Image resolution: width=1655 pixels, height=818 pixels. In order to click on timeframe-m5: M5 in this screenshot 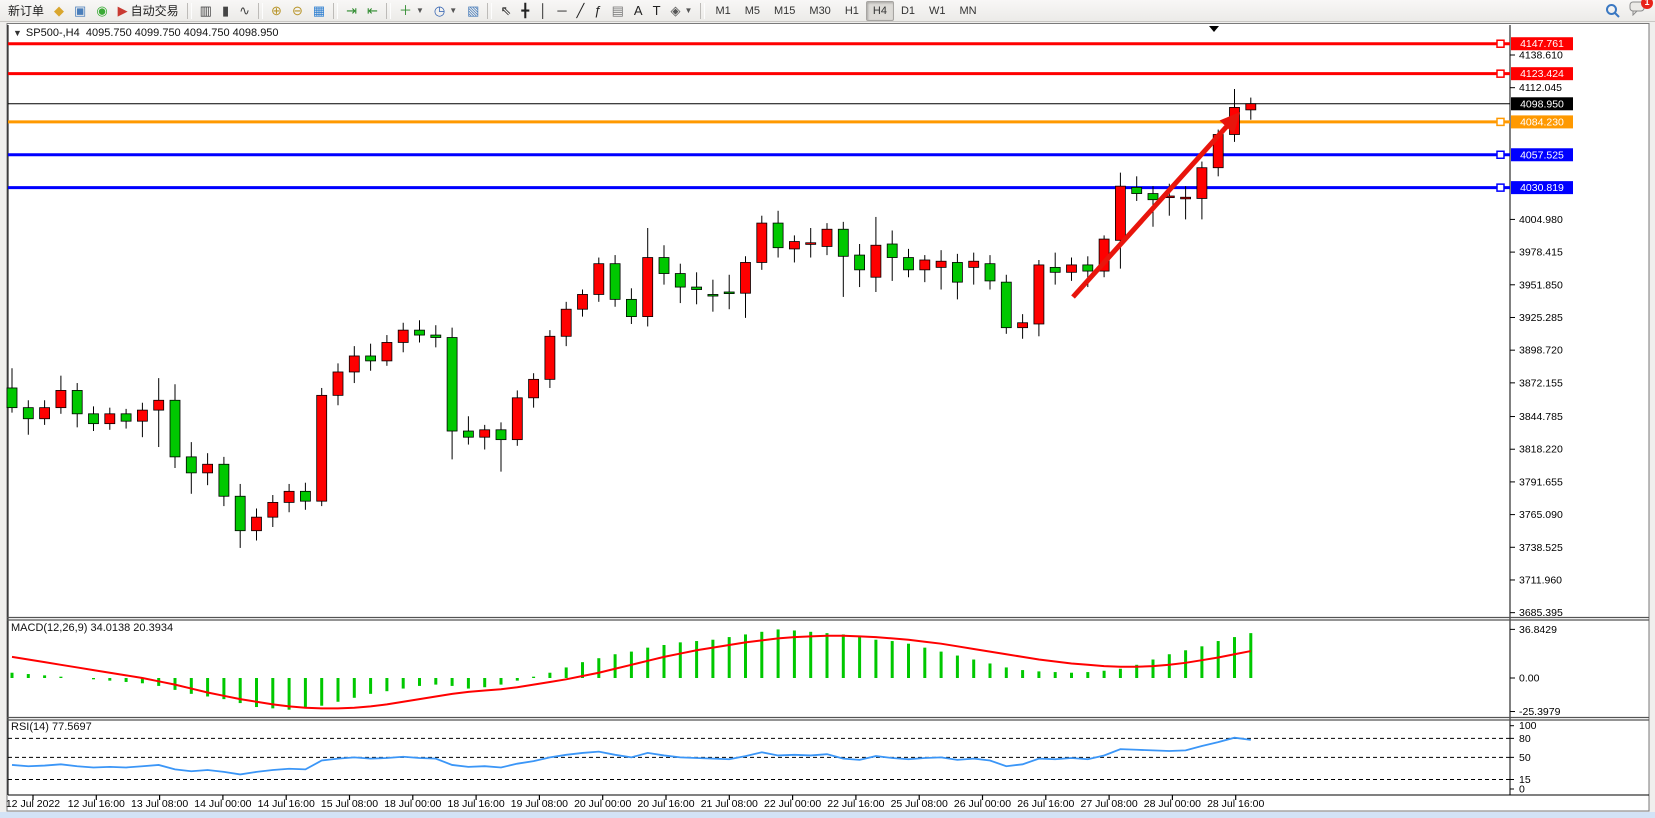, I will do `click(752, 11)`.